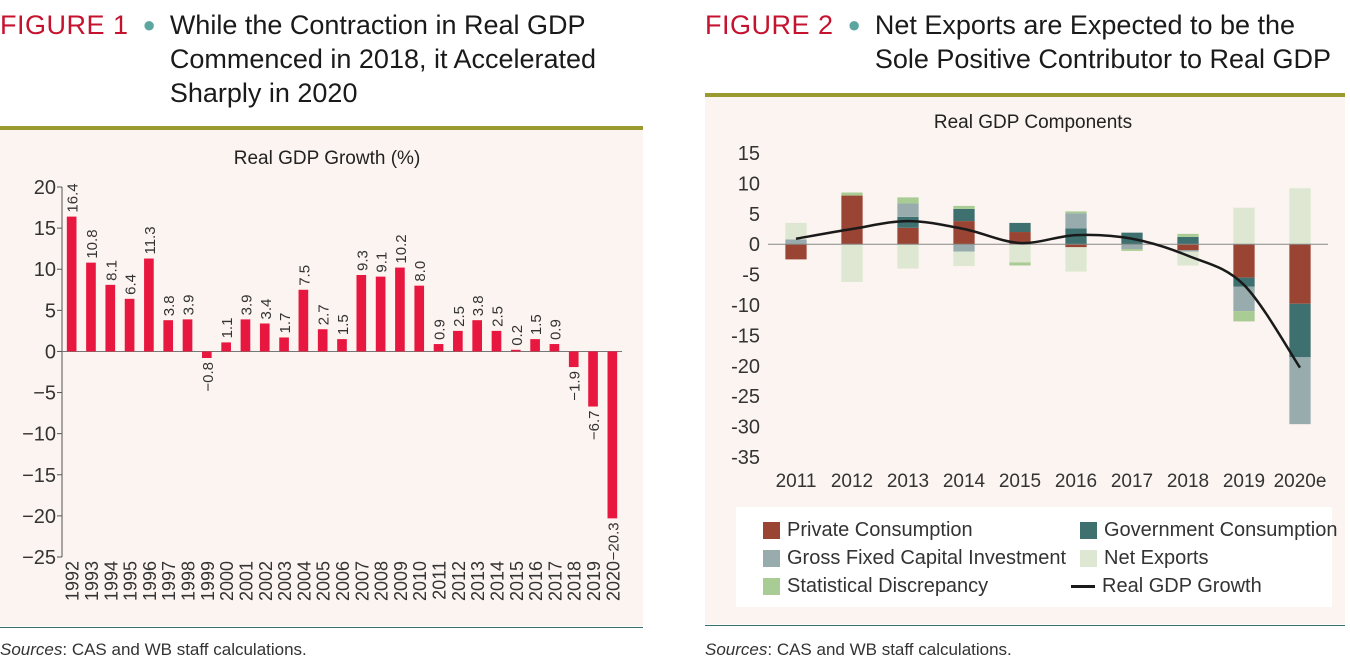 The image size is (1350, 670). What do you see at coordinates (150, 240) in the screenshot?
I see `data-label: 11.3` at bounding box center [150, 240].